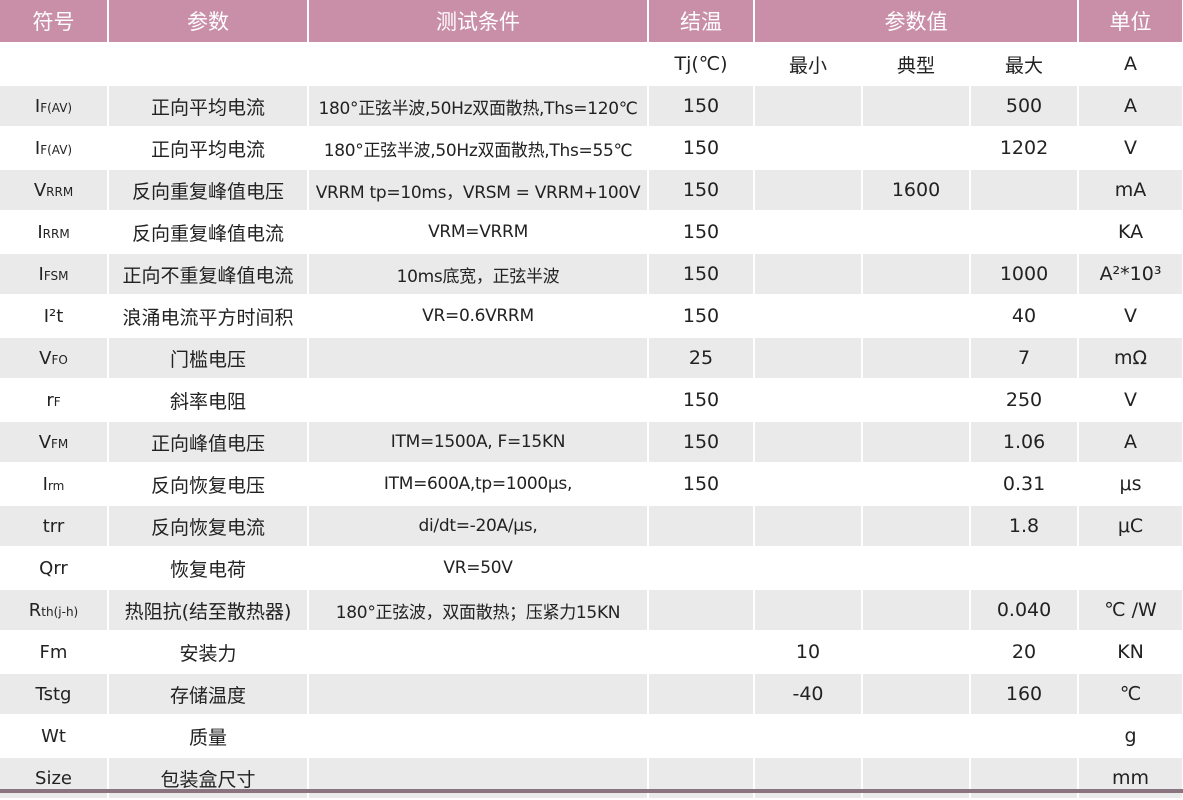 The height and width of the screenshot is (800, 1183). I want to click on symbol-main: Qrr, so click(53, 568).